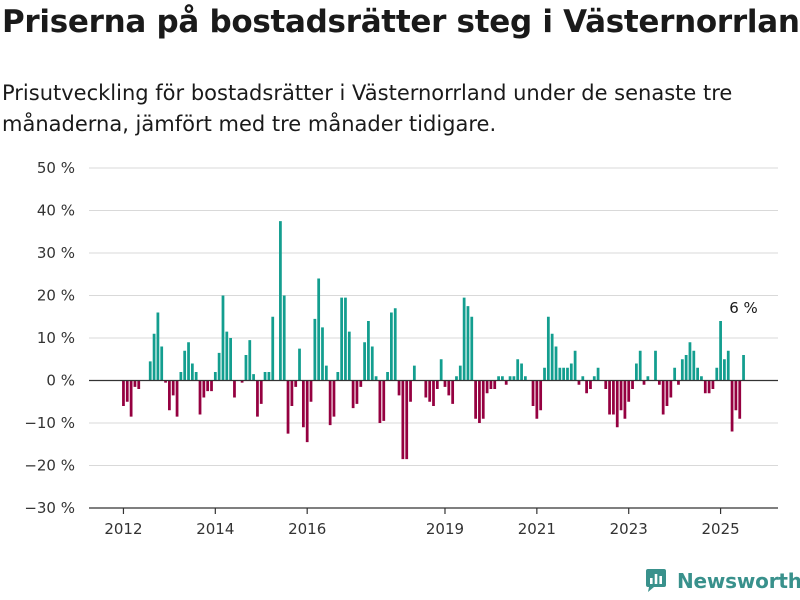 The width and height of the screenshot is (800, 600). What do you see at coordinates (215, 529) in the screenshot?
I see `x-tick-label: 2014` at bounding box center [215, 529].